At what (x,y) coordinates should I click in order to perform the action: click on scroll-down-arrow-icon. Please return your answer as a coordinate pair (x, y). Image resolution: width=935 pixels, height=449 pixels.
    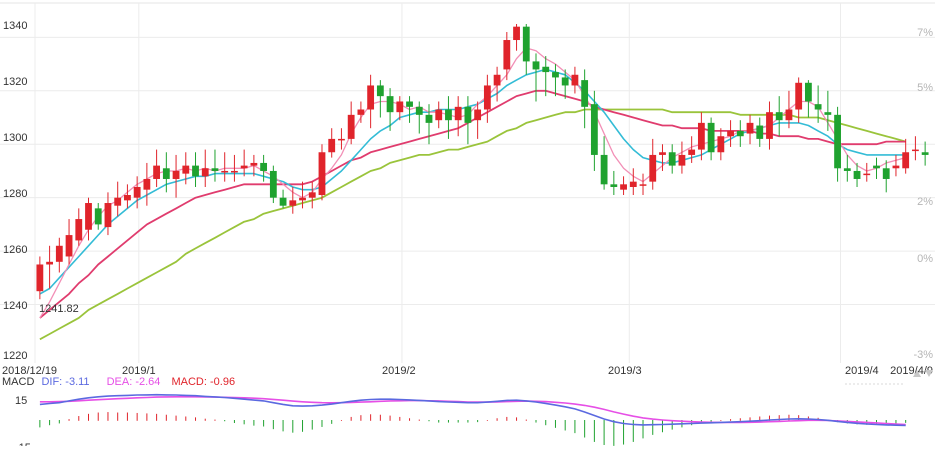
    Looking at the image, I should click on (929, 373).